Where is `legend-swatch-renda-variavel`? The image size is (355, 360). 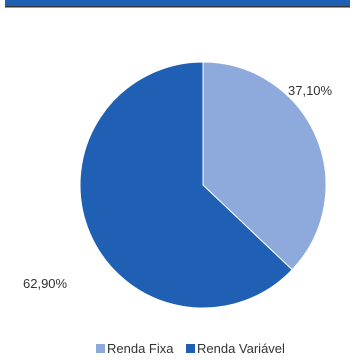 legend-swatch-renda-variavel is located at coordinates (190, 348).